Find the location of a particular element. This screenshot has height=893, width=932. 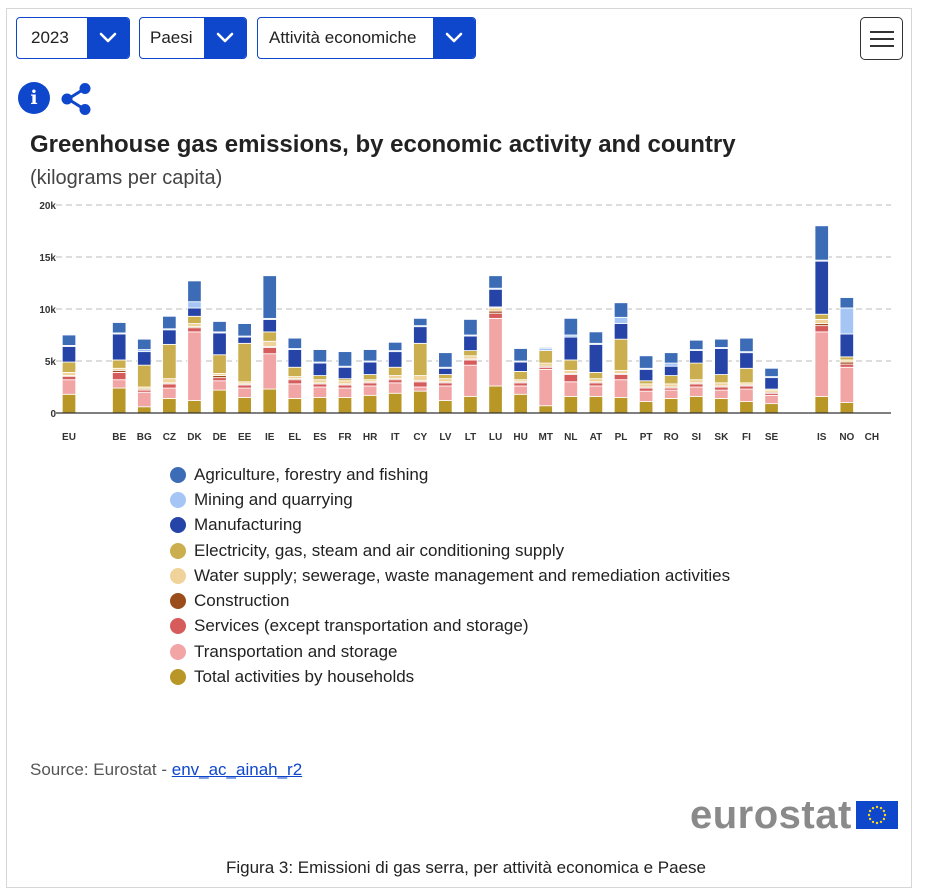

hamburger-menu-button is located at coordinates (881, 38).